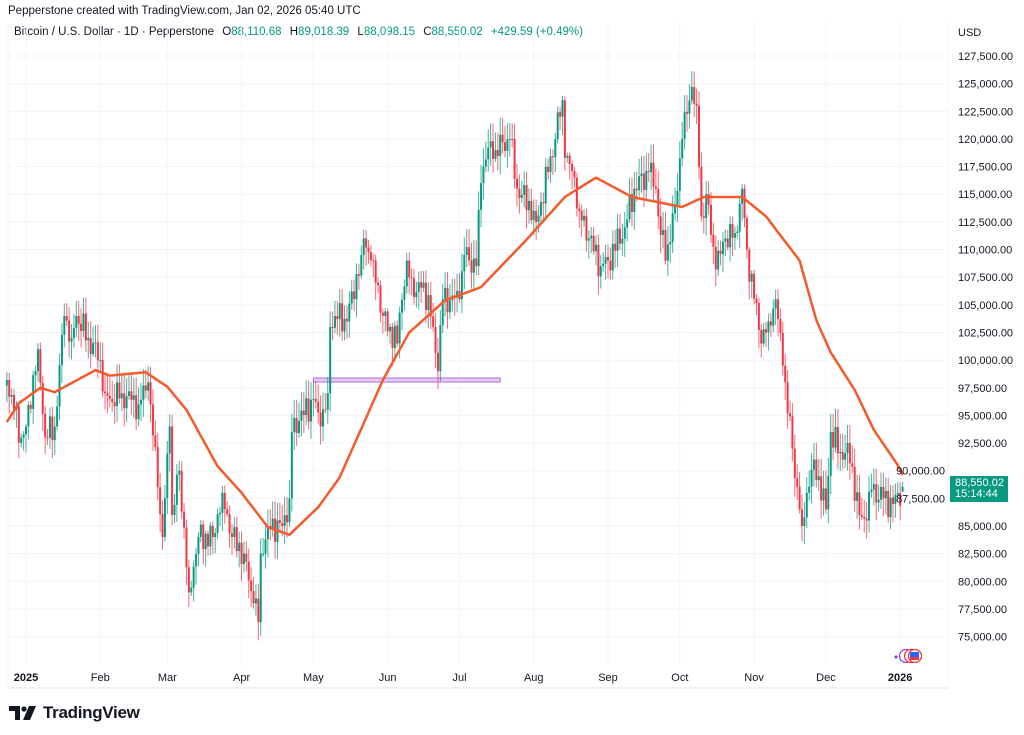 The image size is (1024, 735). Describe the element at coordinates (985, 168) in the screenshot. I see `price-tick-label: 117,500.00` at that location.